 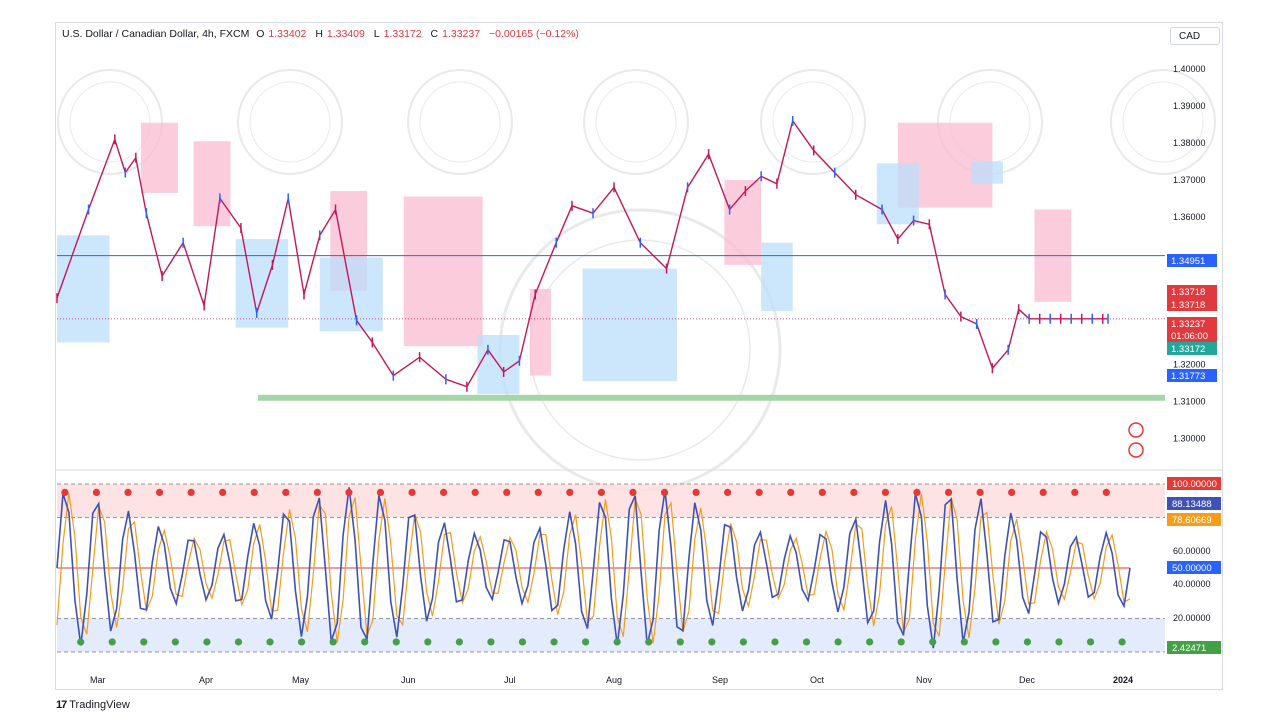 I want to click on symbol-name: U.S. Dollar / Canadian Dollar, 4h, FXCM, so click(x=156, y=34).